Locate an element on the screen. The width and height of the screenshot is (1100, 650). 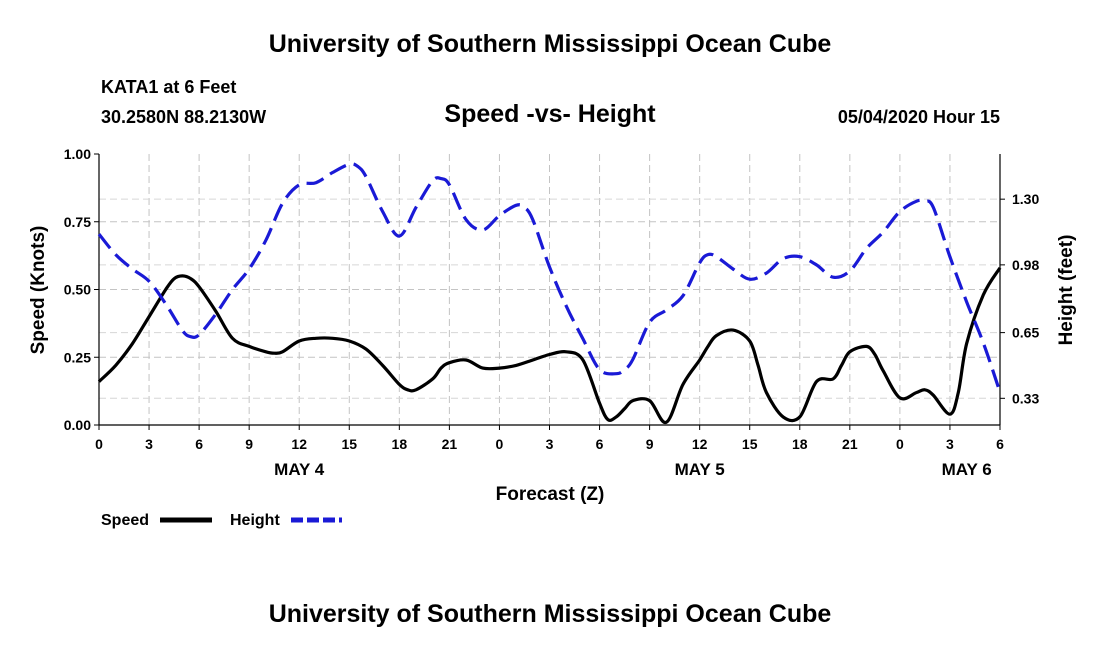
y-tick-label: 1.00 is located at coordinates (77, 154).